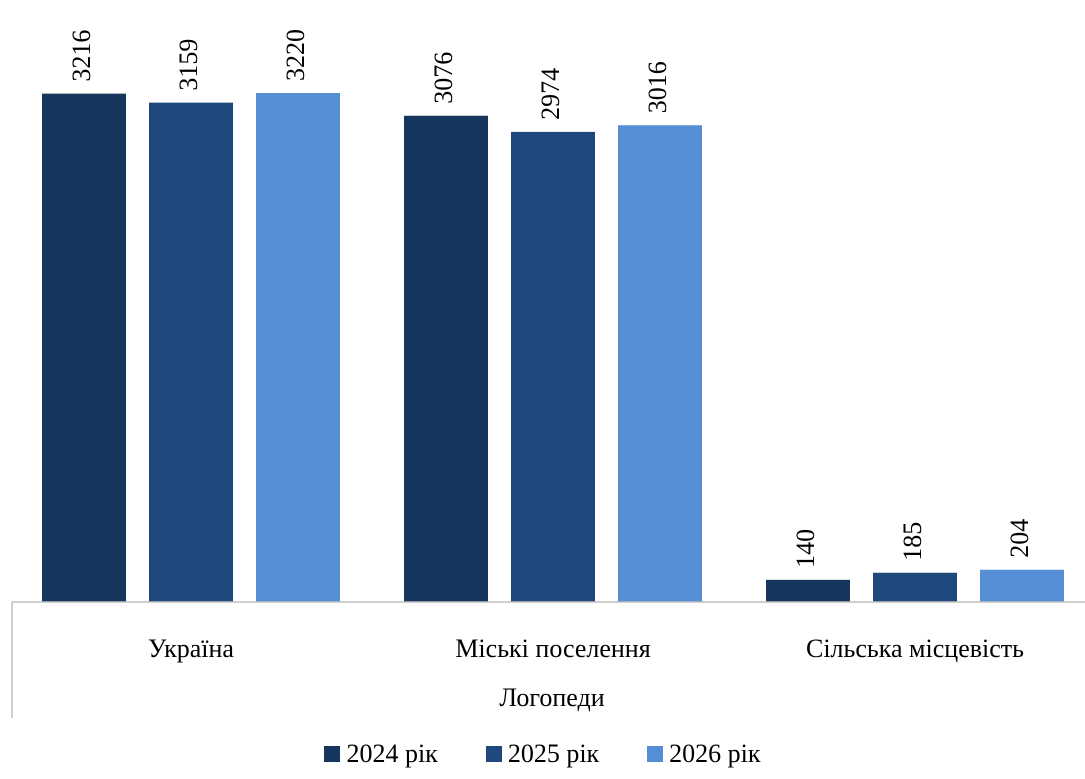 This screenshot has height=779, width=1085. I want to click on x-tick-label-1: Україна, so click(191, 648).